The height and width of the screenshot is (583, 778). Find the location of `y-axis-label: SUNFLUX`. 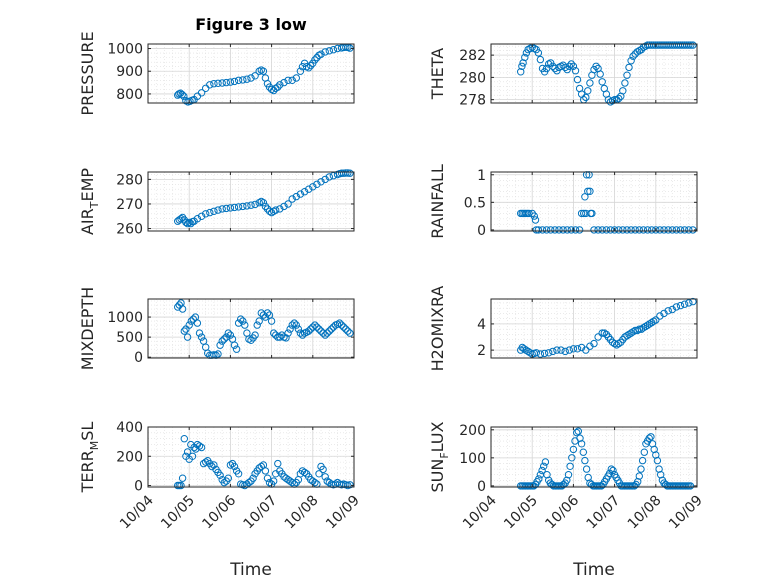

y-axis-label: SUNFLUX is located at coordinates (439, 456).